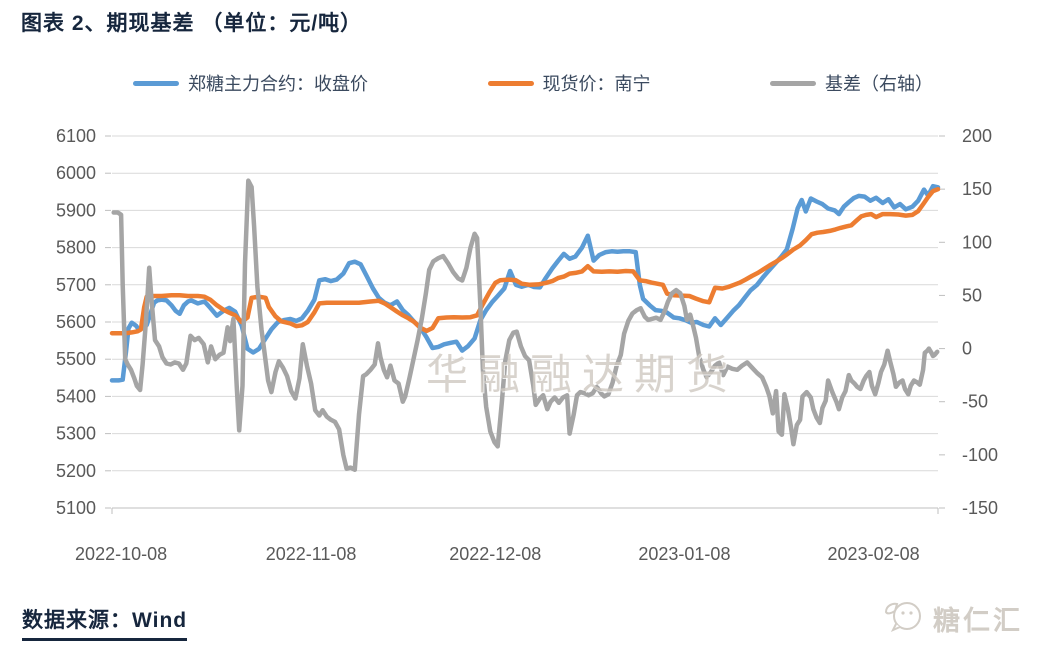  Describe the element at coordinates (76, 248) in the screenshot. I see `y-axis-label-left: 5800` at that location.